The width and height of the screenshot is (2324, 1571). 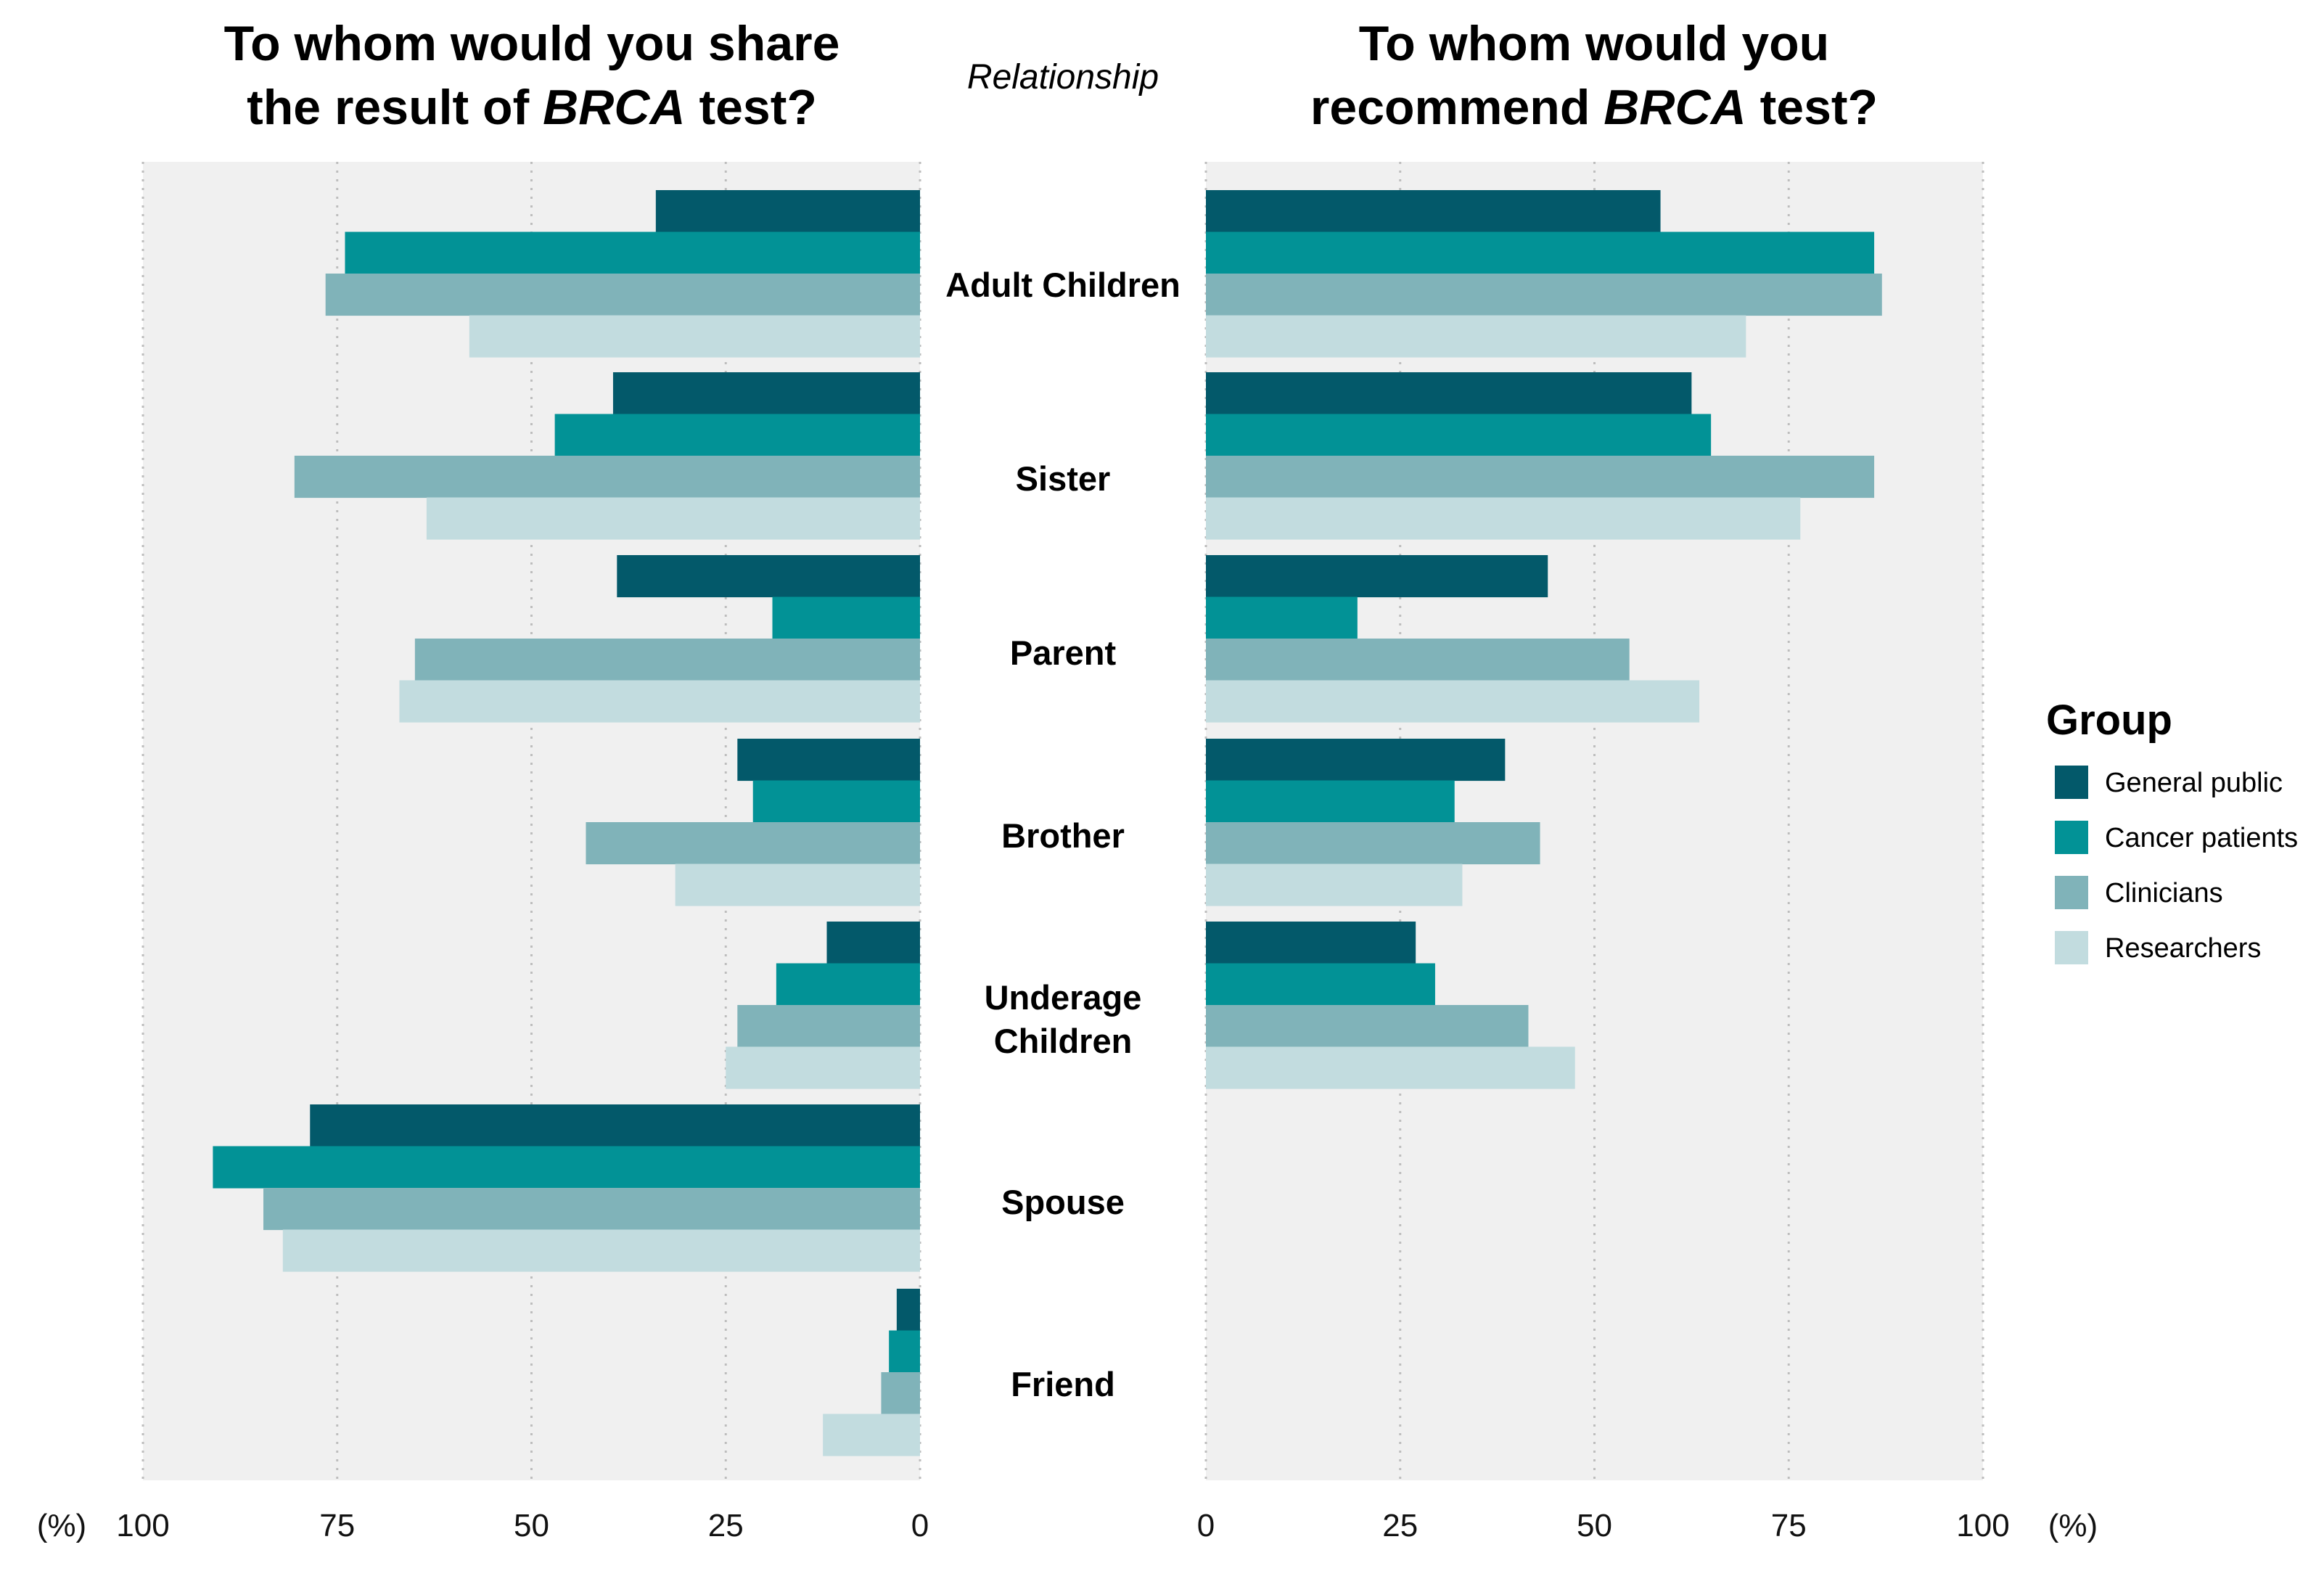 I want to click on share-bar-brother-general-public, so click(x=829, y=760).